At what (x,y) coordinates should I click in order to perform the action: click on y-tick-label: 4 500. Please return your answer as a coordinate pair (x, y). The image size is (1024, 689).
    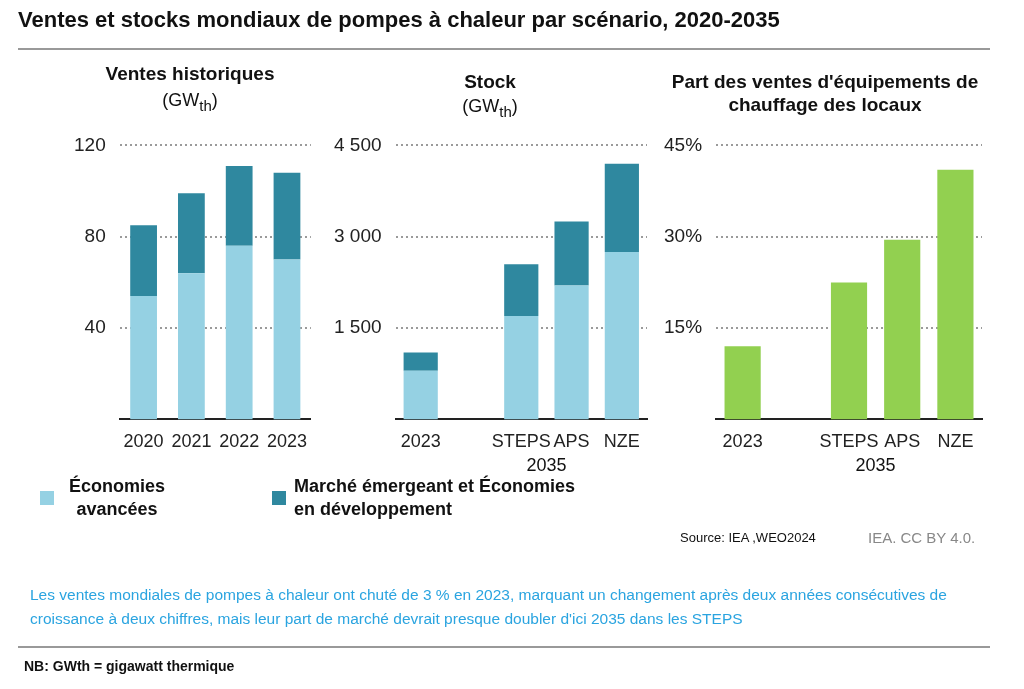
    Looking at the image, I should click on (358, 144).